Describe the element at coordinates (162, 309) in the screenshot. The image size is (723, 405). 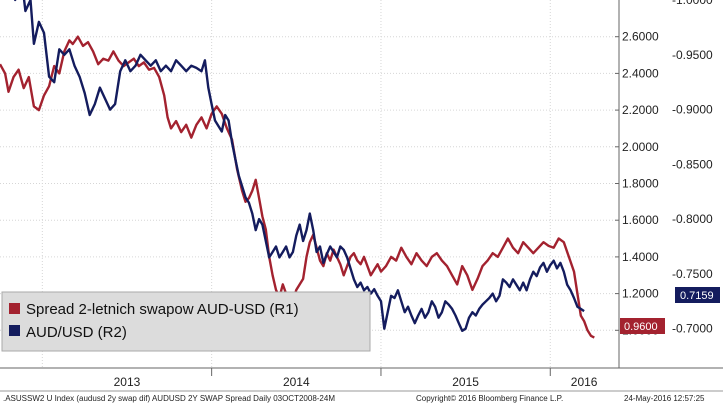
I see `legend-label-r1: Spread 2-letnich swapow AUD-USD (R1)` at that location.